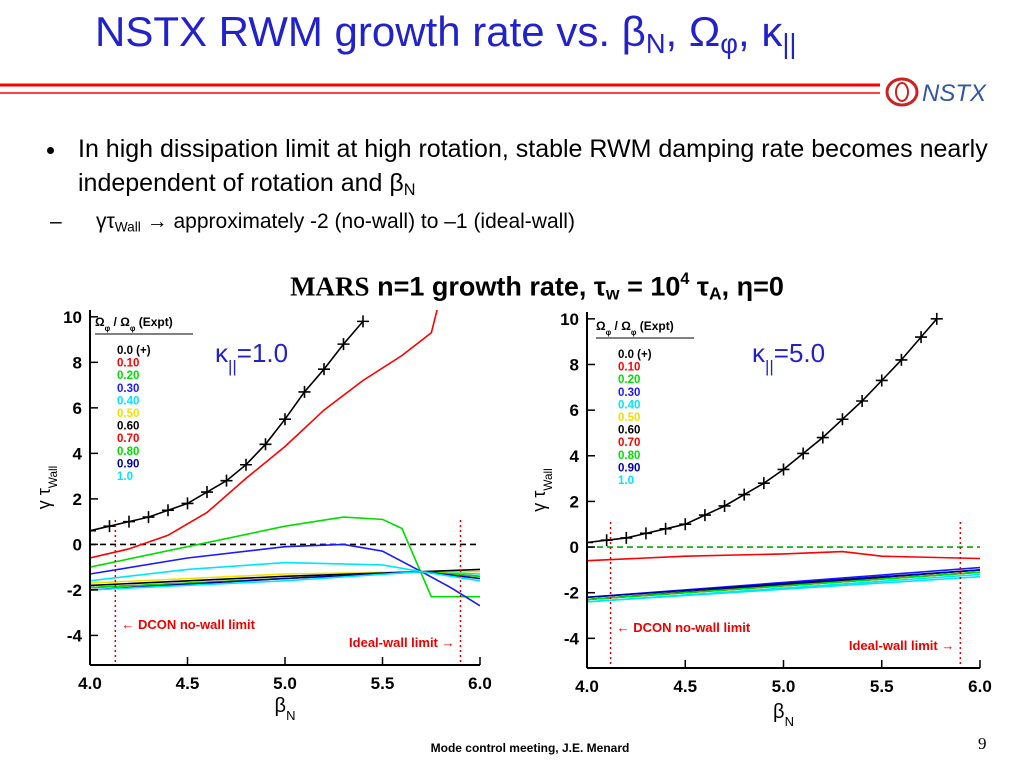 Image resolution: width=1024 pixels, height=768 pixels. Describe the element at coordinates (621, 326) in the screenshot. I see `text-run: / Ω` at that location.